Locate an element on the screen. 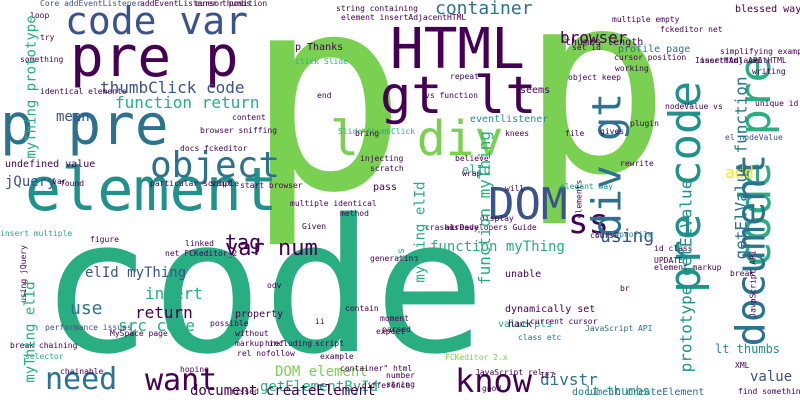 The height and width of the screenshot is (400, 800). word-object: object is located at coordinates (215, 165).